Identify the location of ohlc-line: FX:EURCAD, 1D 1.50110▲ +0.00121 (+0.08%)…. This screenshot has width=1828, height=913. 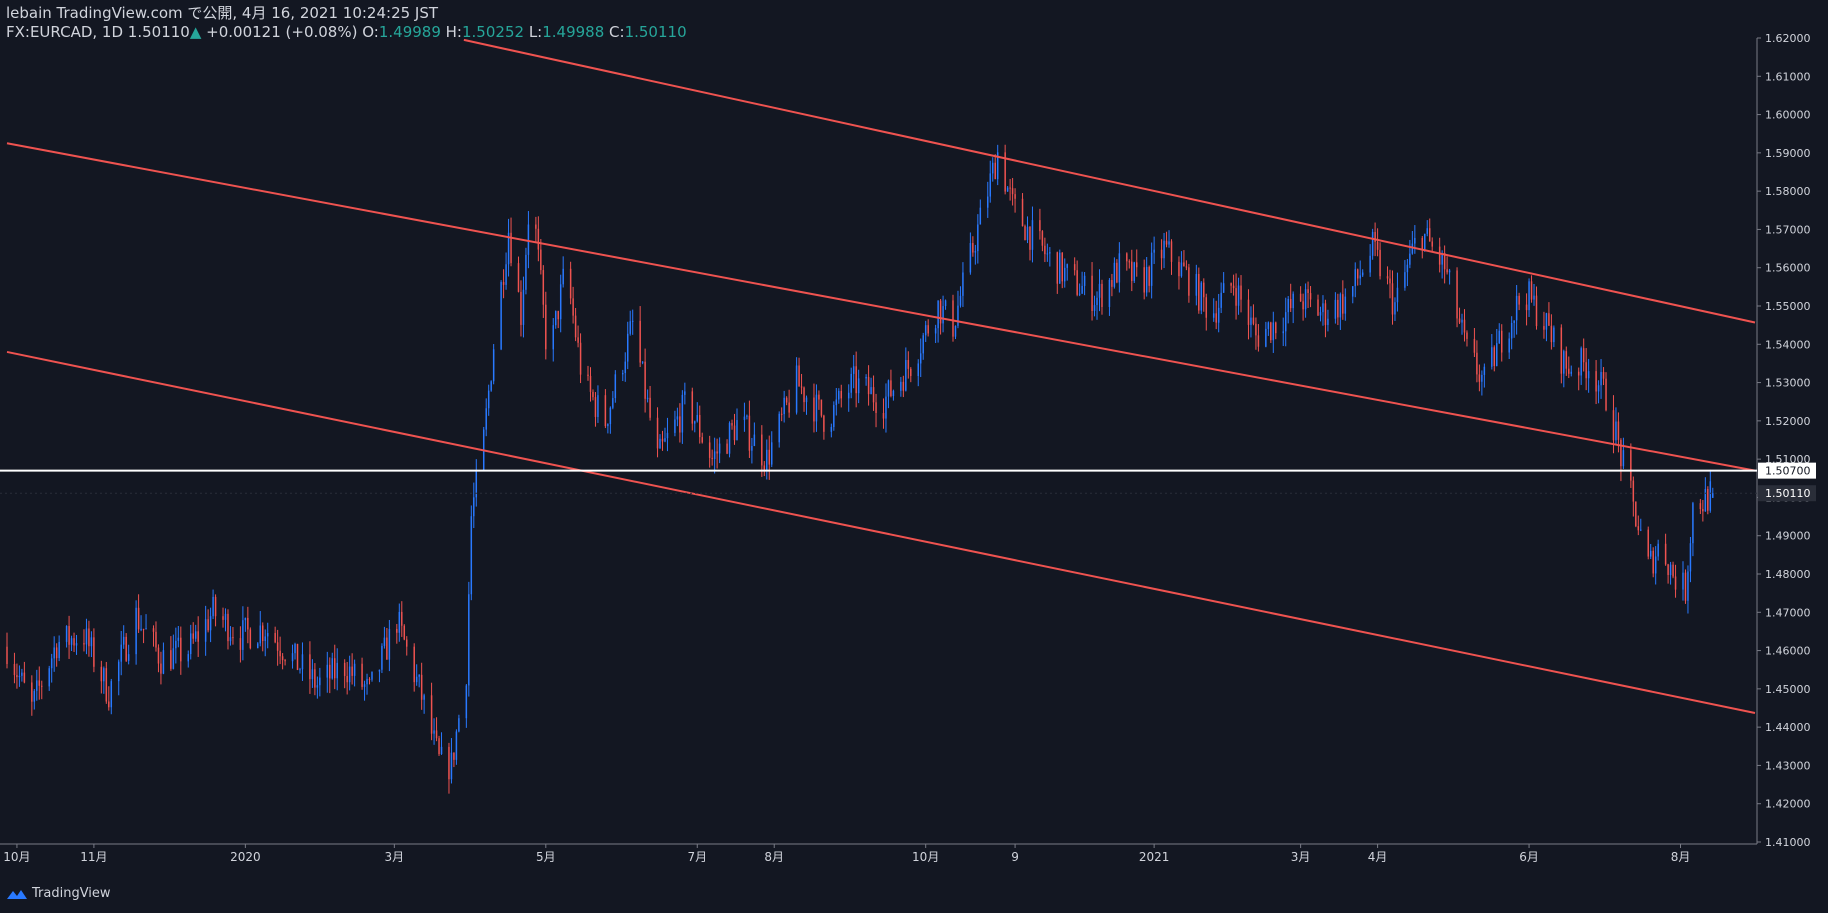
(346, 32).